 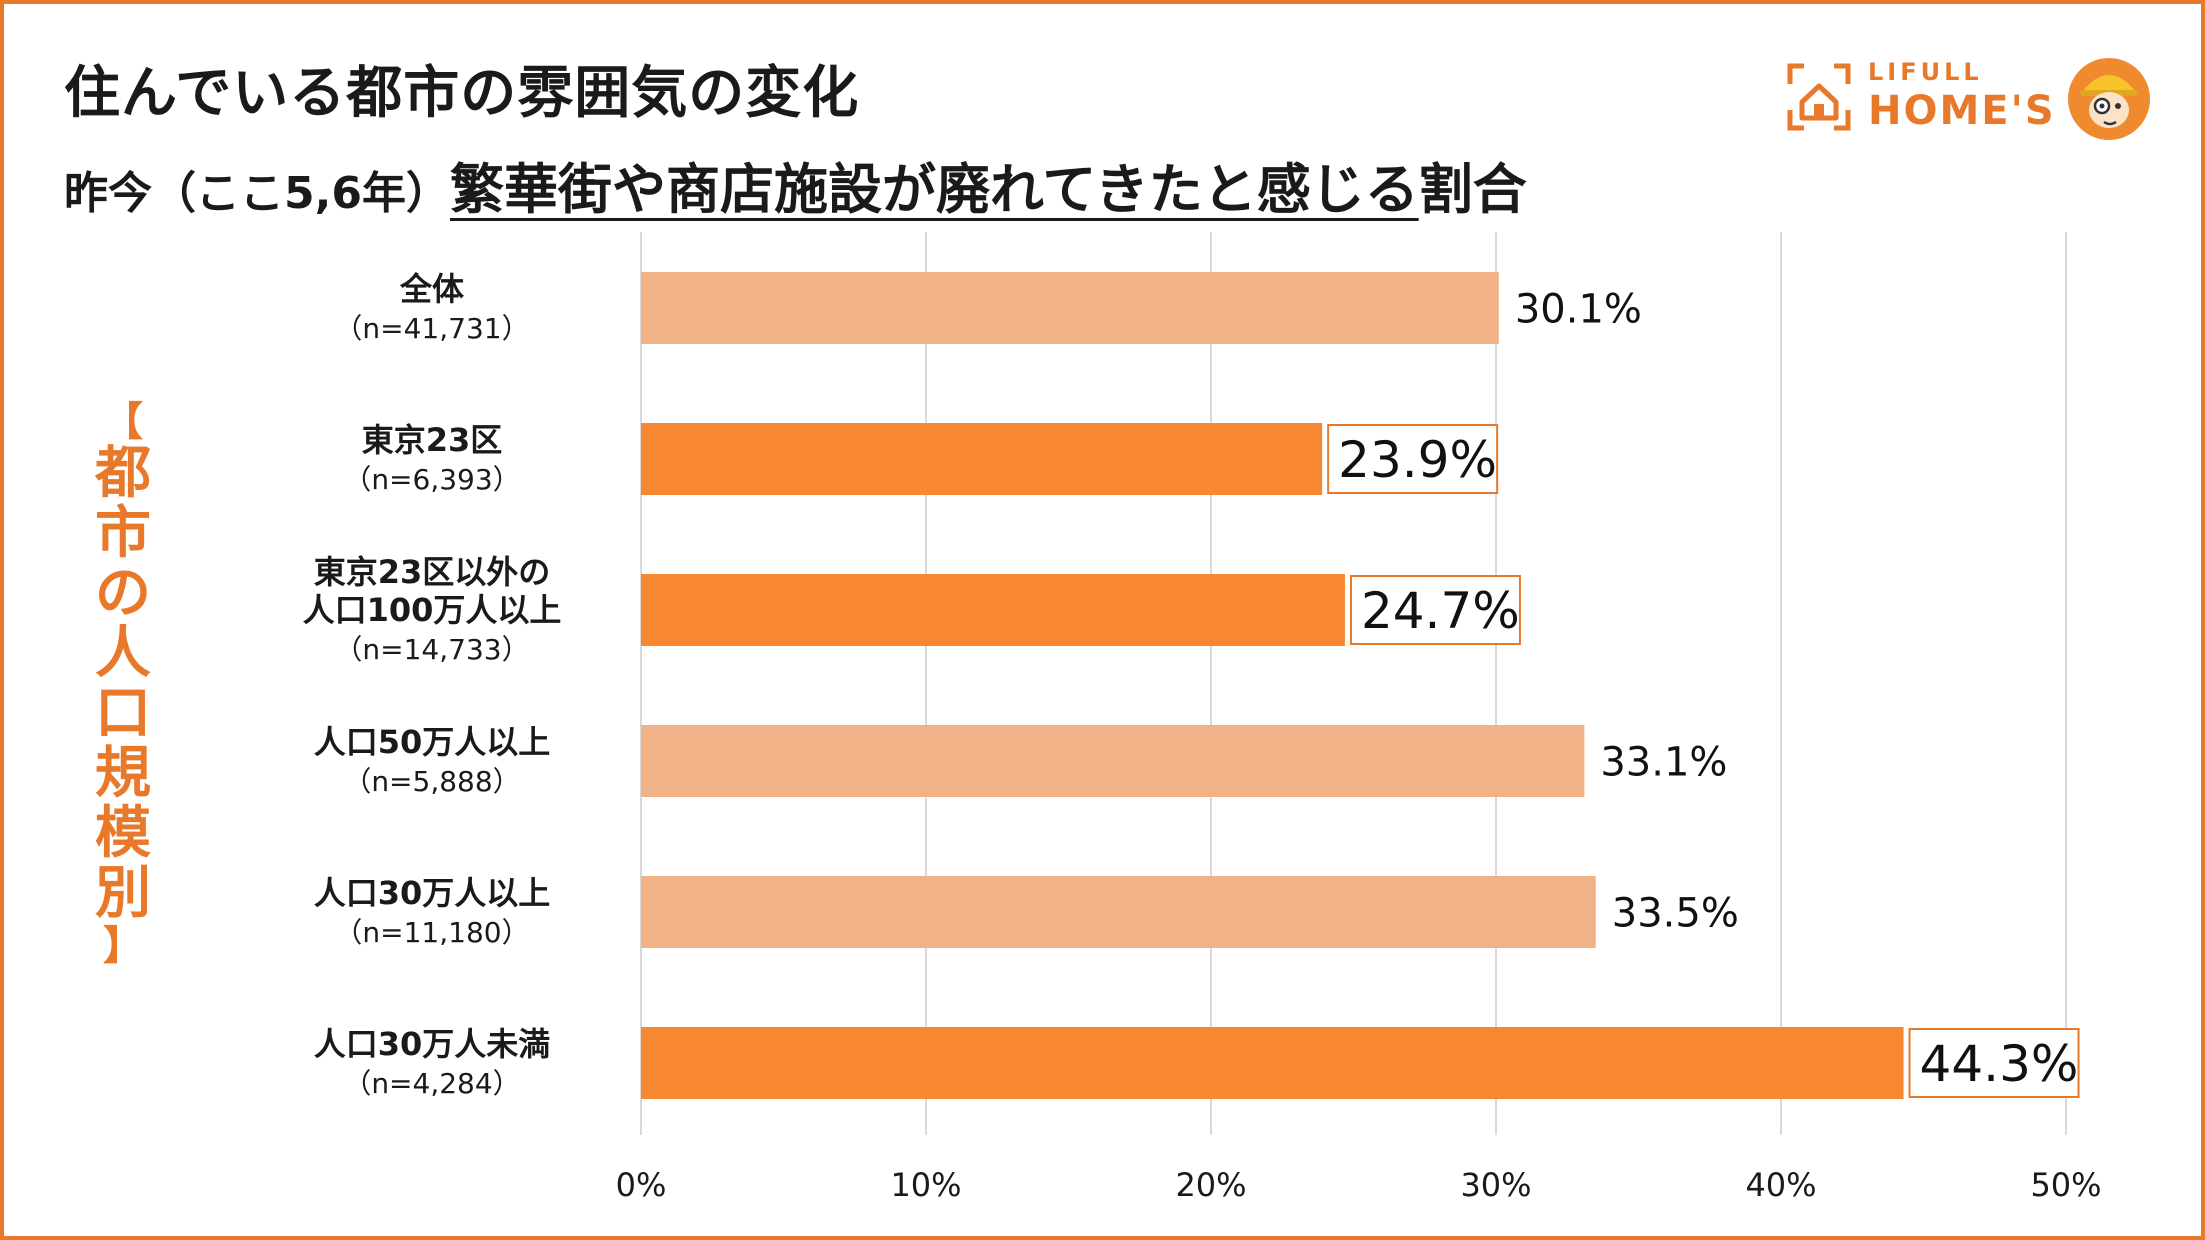 I want to click on side-label-open-bracket: 【, so click(x=123, y=422).